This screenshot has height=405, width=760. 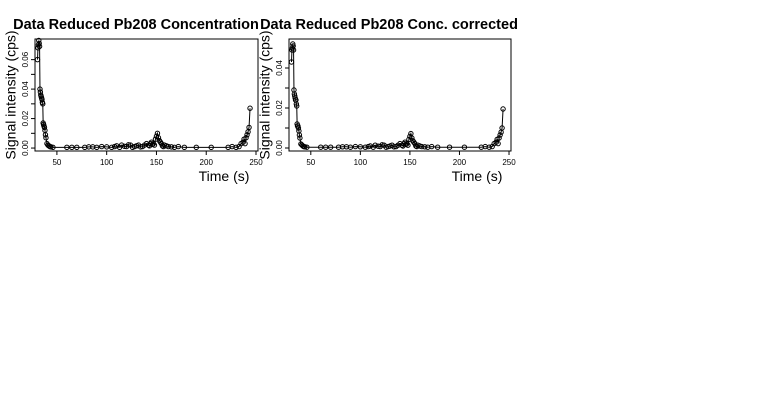 I want to click on chart-title: Data Reduced Pb208 Concentration, so click(x=136, y=25).